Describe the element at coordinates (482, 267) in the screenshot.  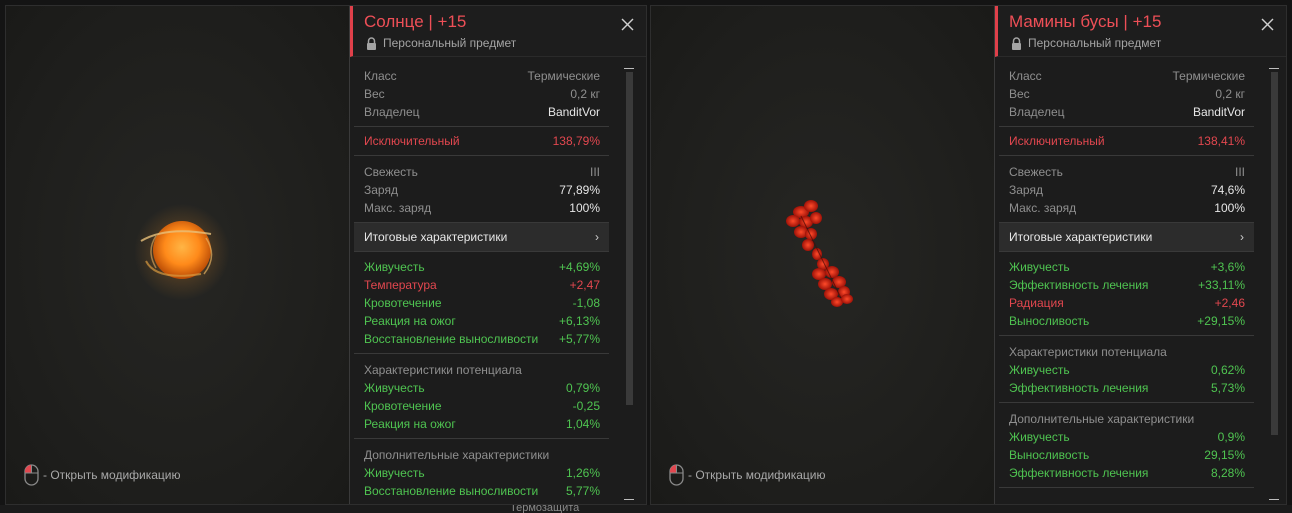
I see `final-stat-row: Живучесть +4,69%` at that location.